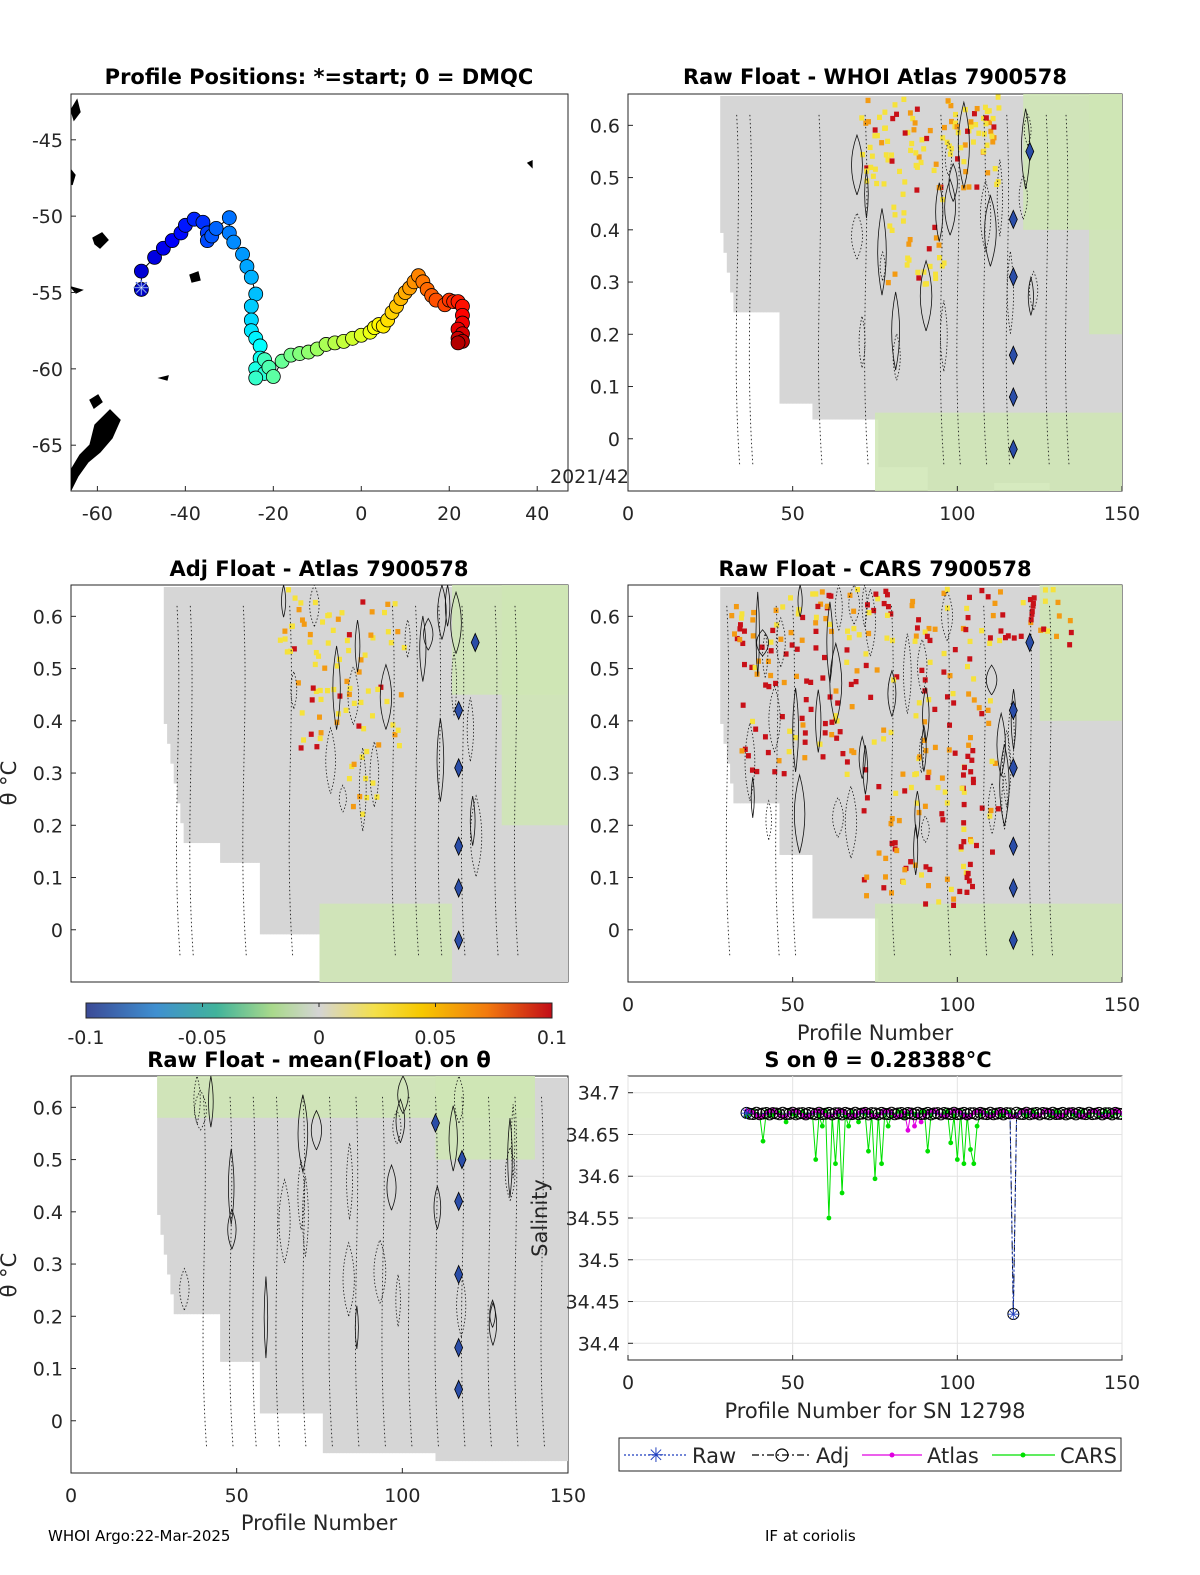 Image resolution: width=1200 pixels, height=1575 pixels. I want to click on whoi-ytick-label: 0.6, so click(605, 126).